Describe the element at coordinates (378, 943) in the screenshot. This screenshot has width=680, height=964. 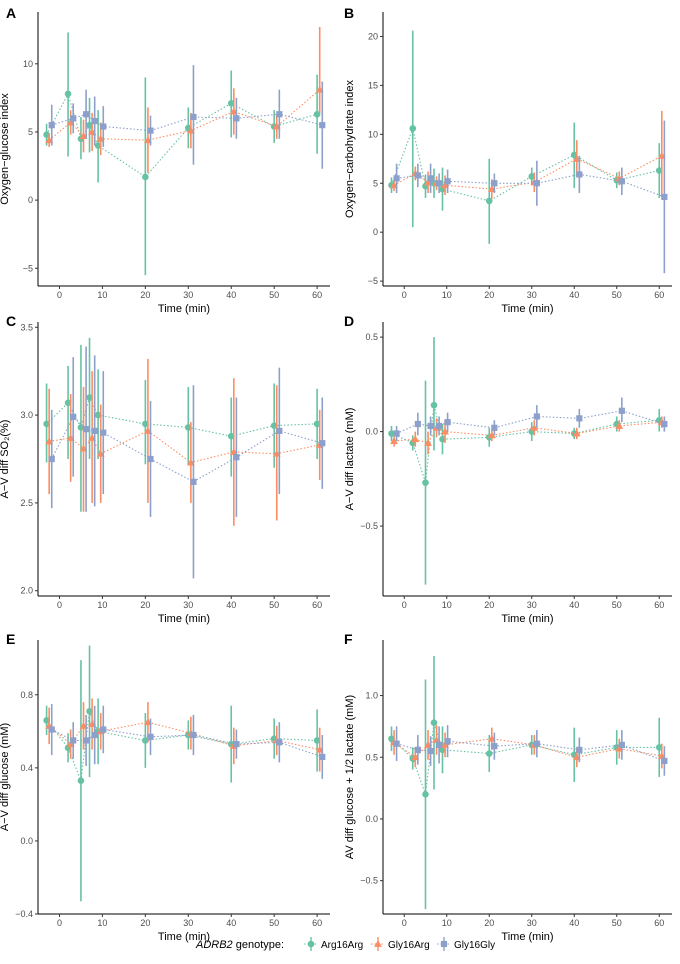
I see `legend-key-marker` at that location.